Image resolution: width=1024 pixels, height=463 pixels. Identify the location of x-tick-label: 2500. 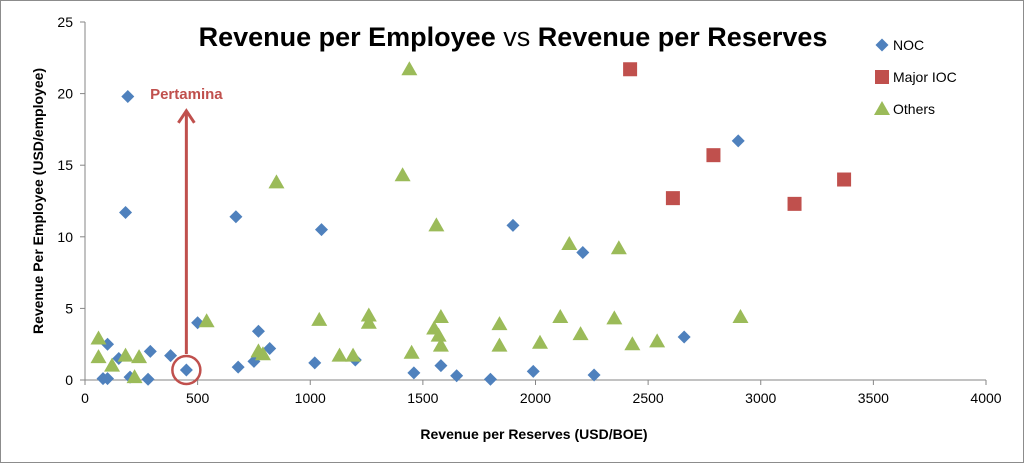
(648, 398).